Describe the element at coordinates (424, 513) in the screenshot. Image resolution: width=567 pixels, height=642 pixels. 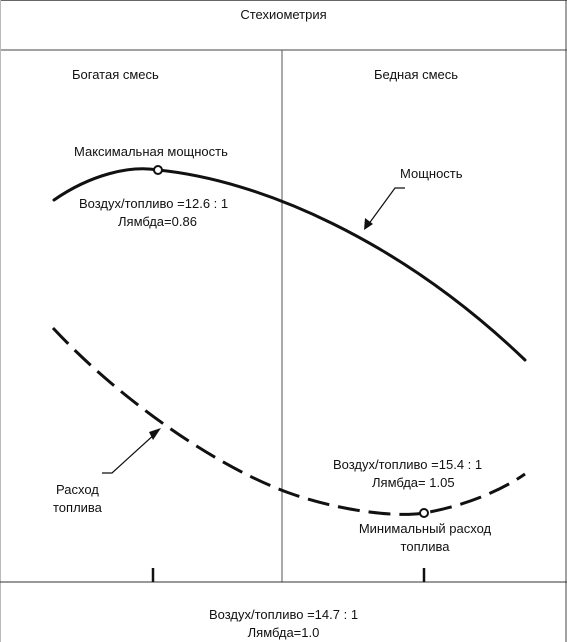
I see `min-fuel-marker` at that location.